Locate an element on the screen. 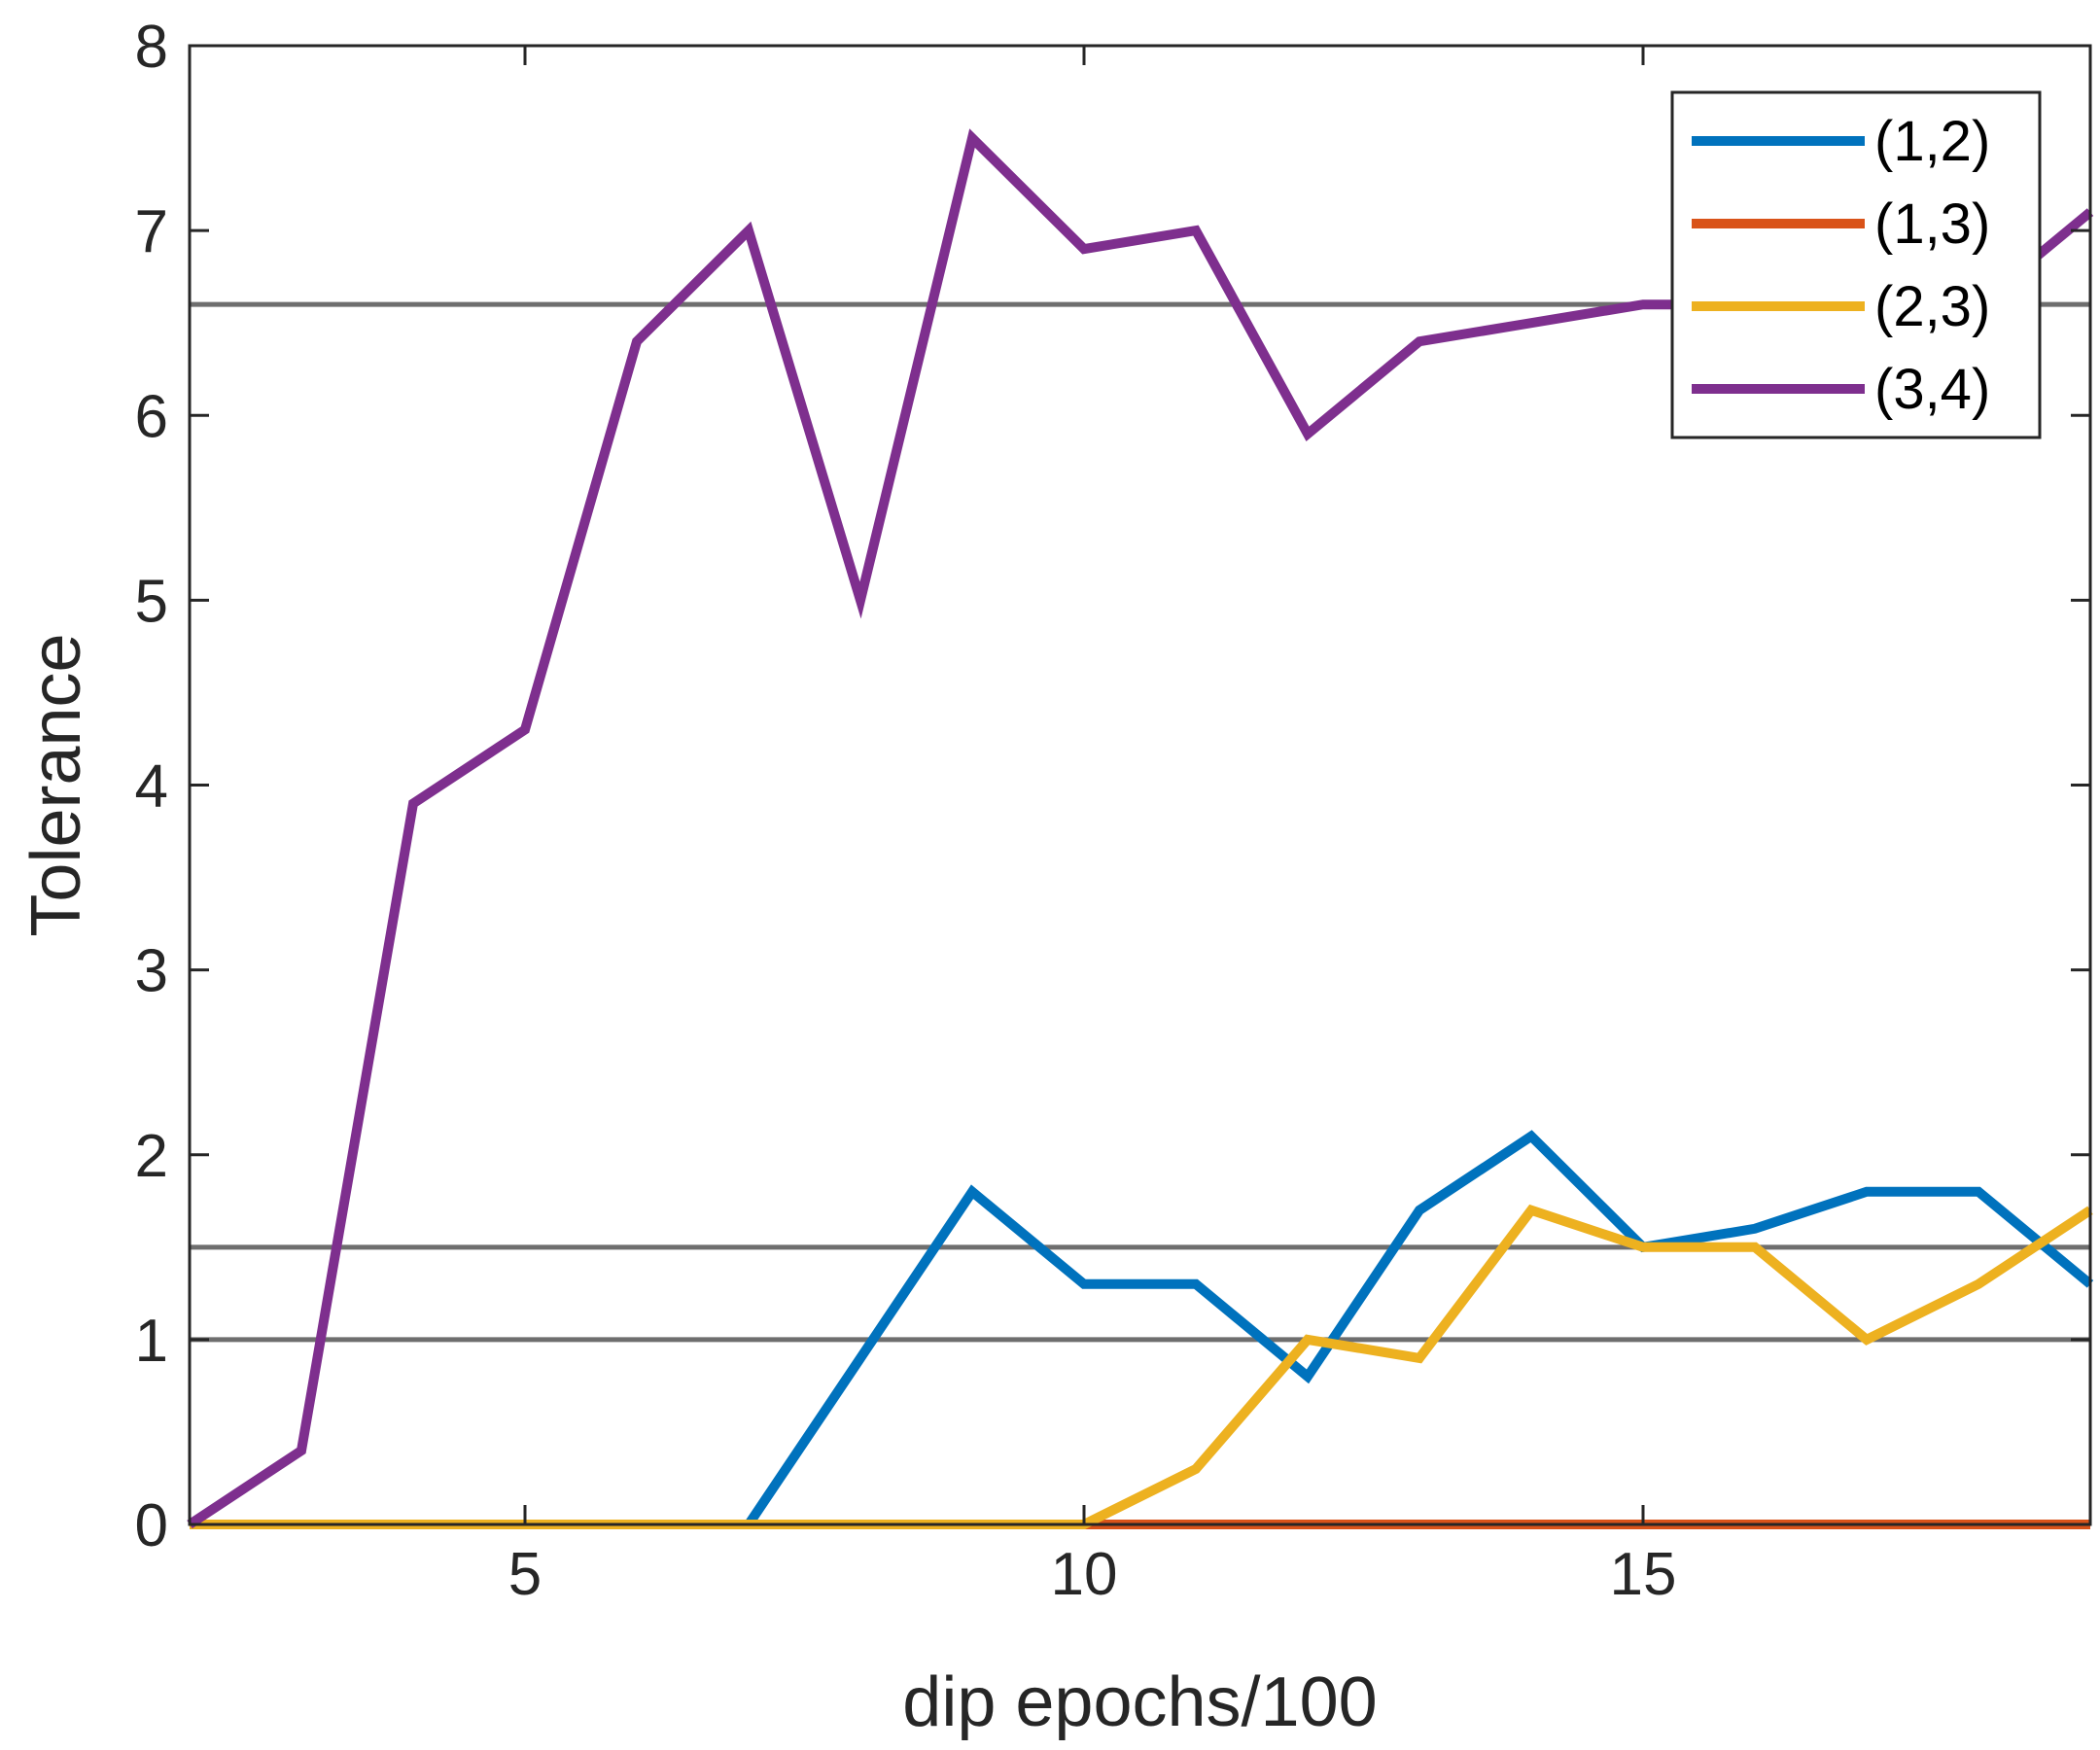 The width and height of the screenshot is (2100, 1750). y-tick-label: 0 is located at coordinates (151, 1525).